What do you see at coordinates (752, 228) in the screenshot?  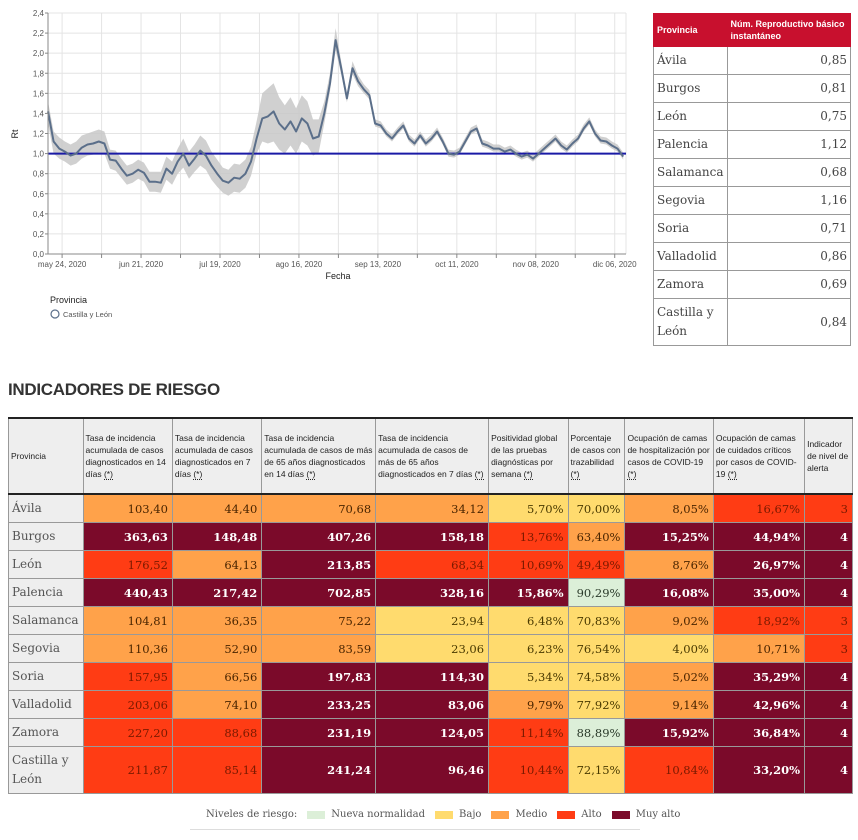 I see `rt-table-row: Soria 0,71` at bounding box center [752, 228].